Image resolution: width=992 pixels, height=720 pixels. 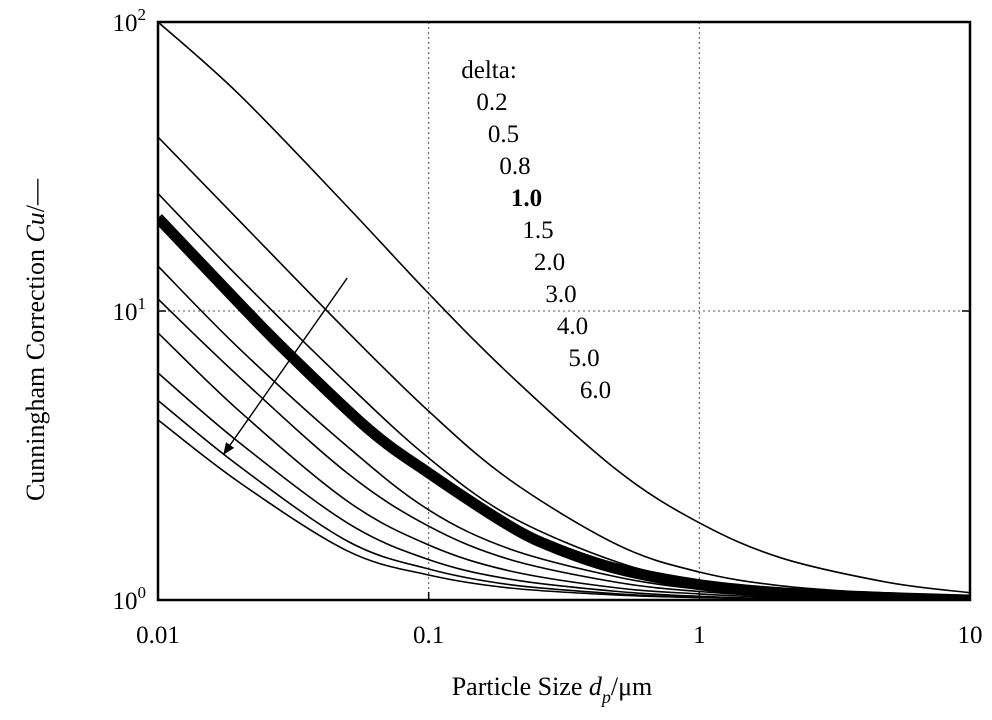 I want to click on legend-entry: 0.2, so click(x=491, y=102).